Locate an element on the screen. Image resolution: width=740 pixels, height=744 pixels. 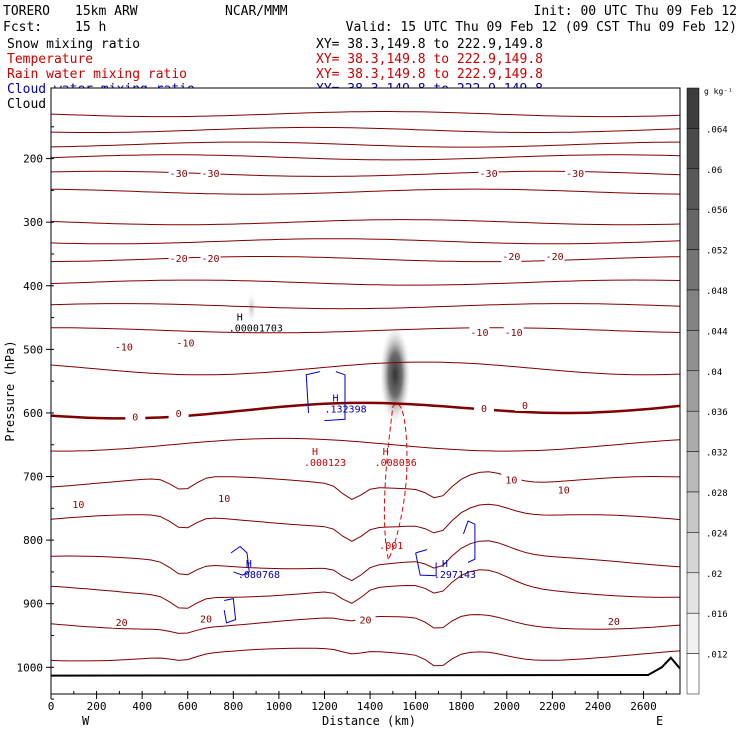
y-tick-label: 900 is located at coordinates (33, 604).